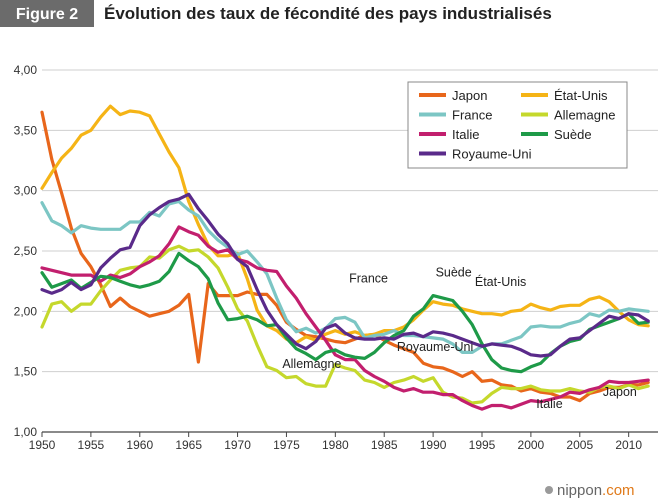 This screenshot has width=661, height=501. I want to click on annotation-label: France, so click(368, 278).